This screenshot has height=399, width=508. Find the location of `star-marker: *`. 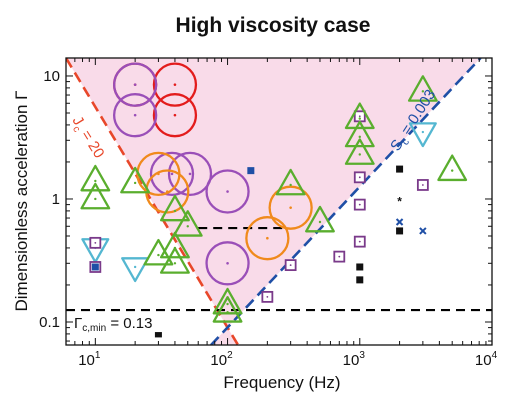

star-marker: * is located at coordinates (399, 202).